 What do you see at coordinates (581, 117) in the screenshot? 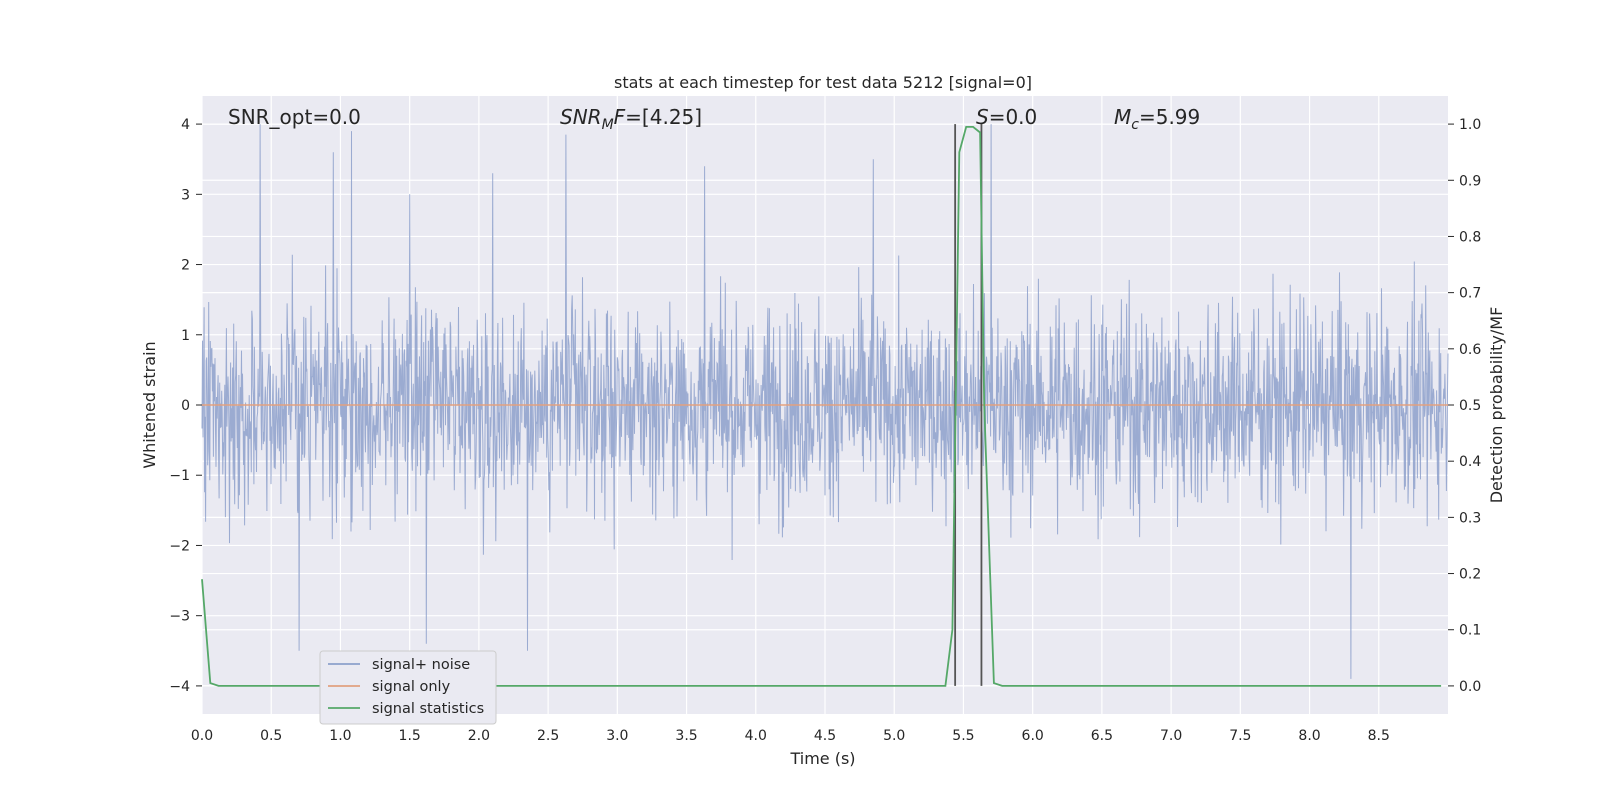
I see `annotation-snr-mf-part: SNR` at bounding box center [581, 117].